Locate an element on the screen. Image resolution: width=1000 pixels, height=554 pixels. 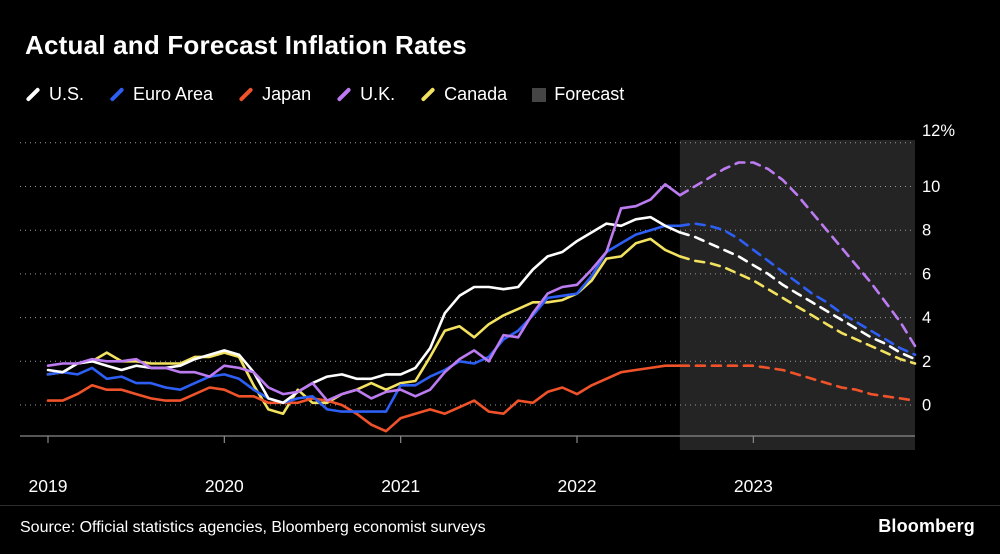
chart-legend: U.S. Euro Area Japan U.K. Canada Forecast is located at coordinates (324, 94).